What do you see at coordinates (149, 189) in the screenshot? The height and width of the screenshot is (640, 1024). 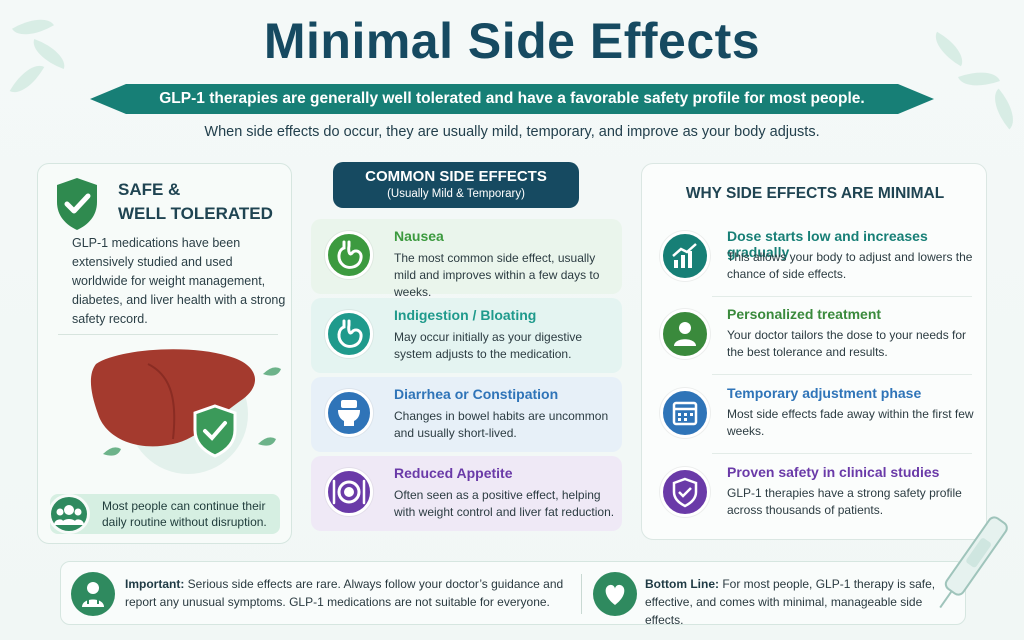 I see `panel-title-line1: SAFE &` at bounding box center [149, 189].